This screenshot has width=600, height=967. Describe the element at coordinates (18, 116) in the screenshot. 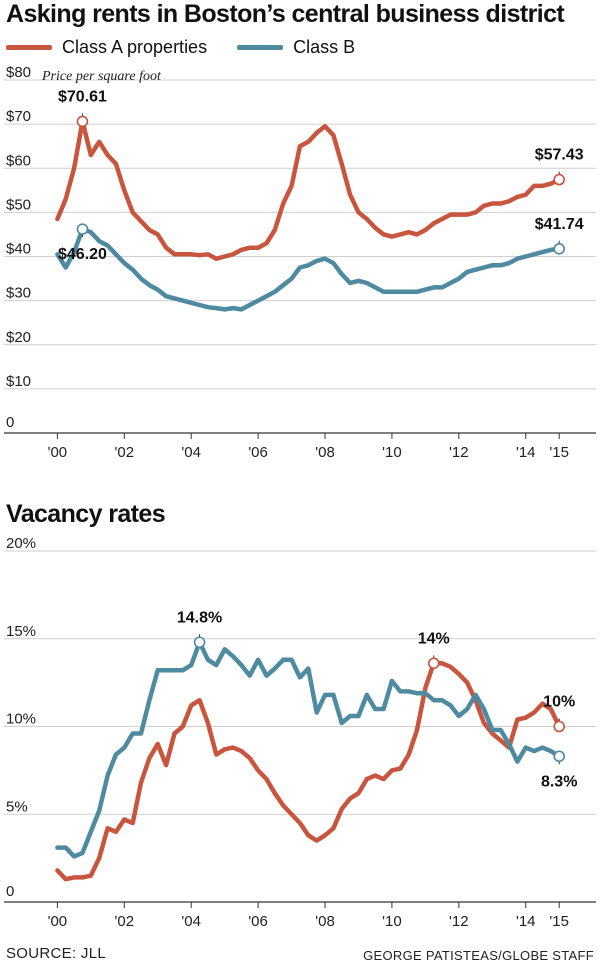

I see `y-tick-label: $70` at that location.